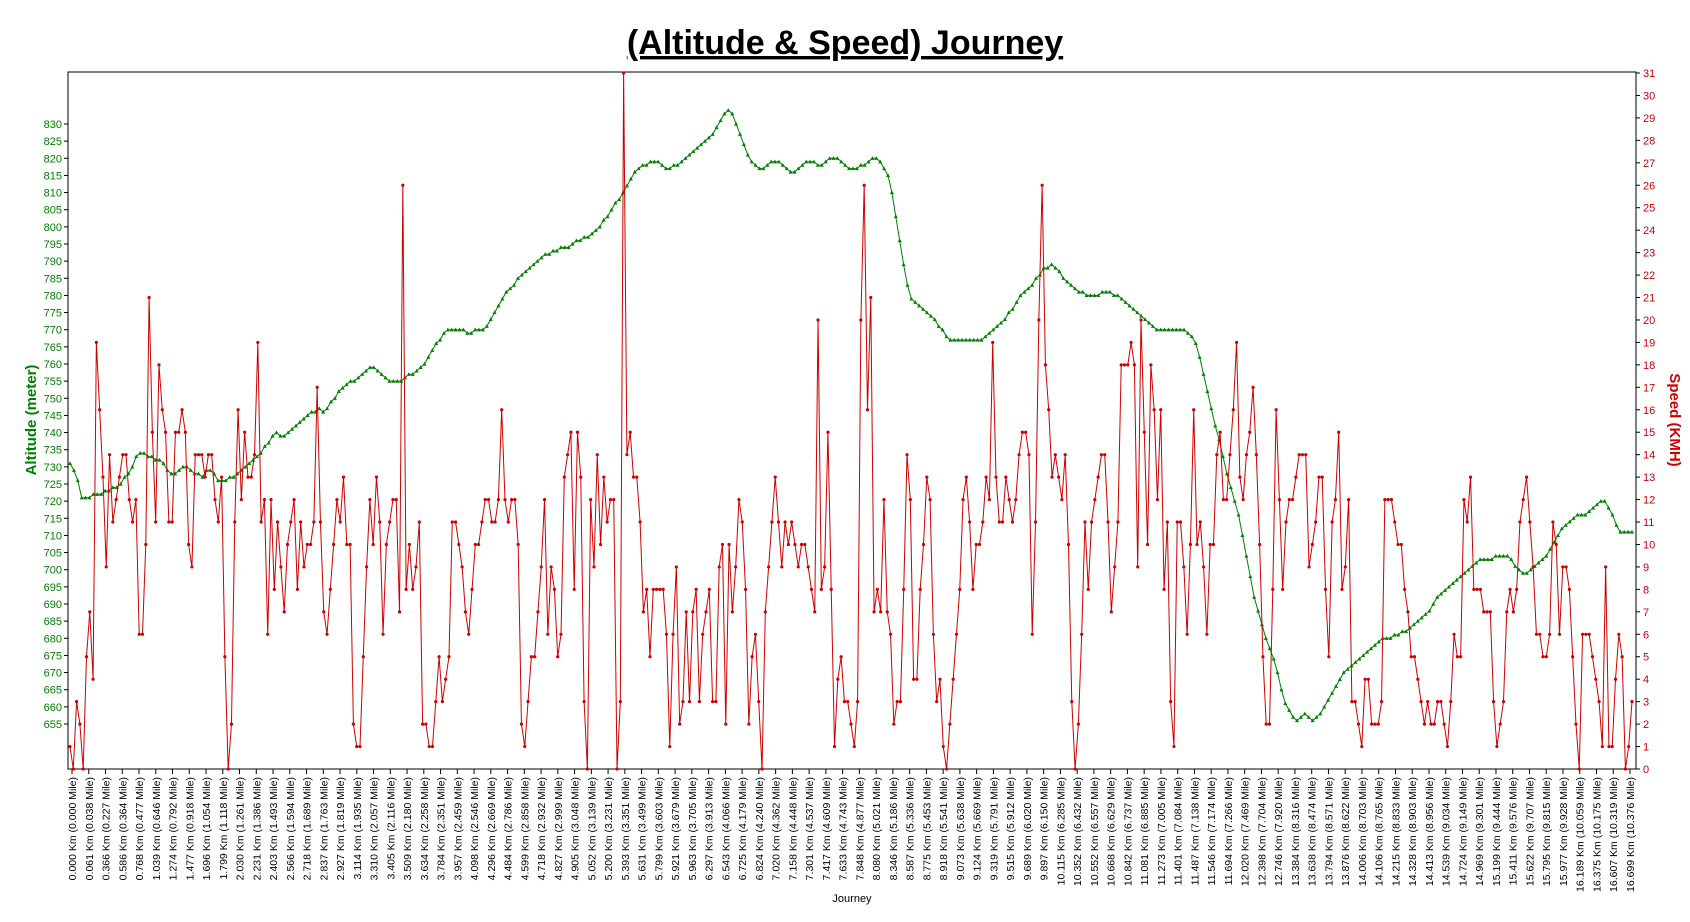 This screenshot has width=1690, height=922. What do you see at coordinates (961, 828) in the screenshot?
I see `x-tick-label-53: 9.073 Km (5.638 Mile)` at bounding box center [961, 828].